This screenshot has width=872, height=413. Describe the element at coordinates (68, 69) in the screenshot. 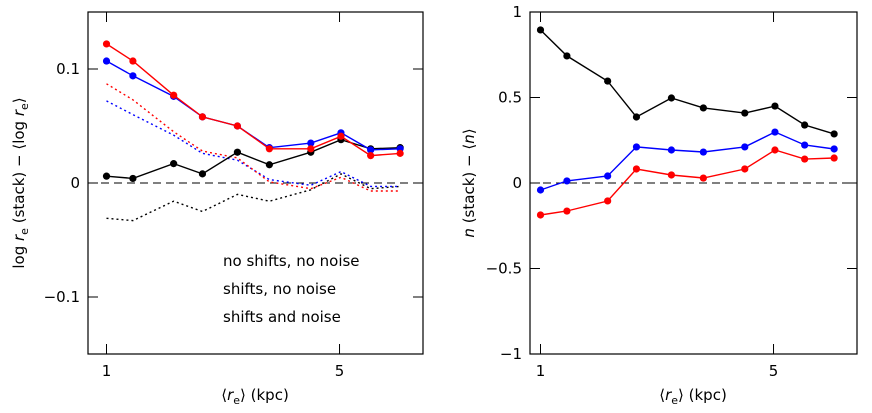

I see `y-tick-label: 0.1` at that location.